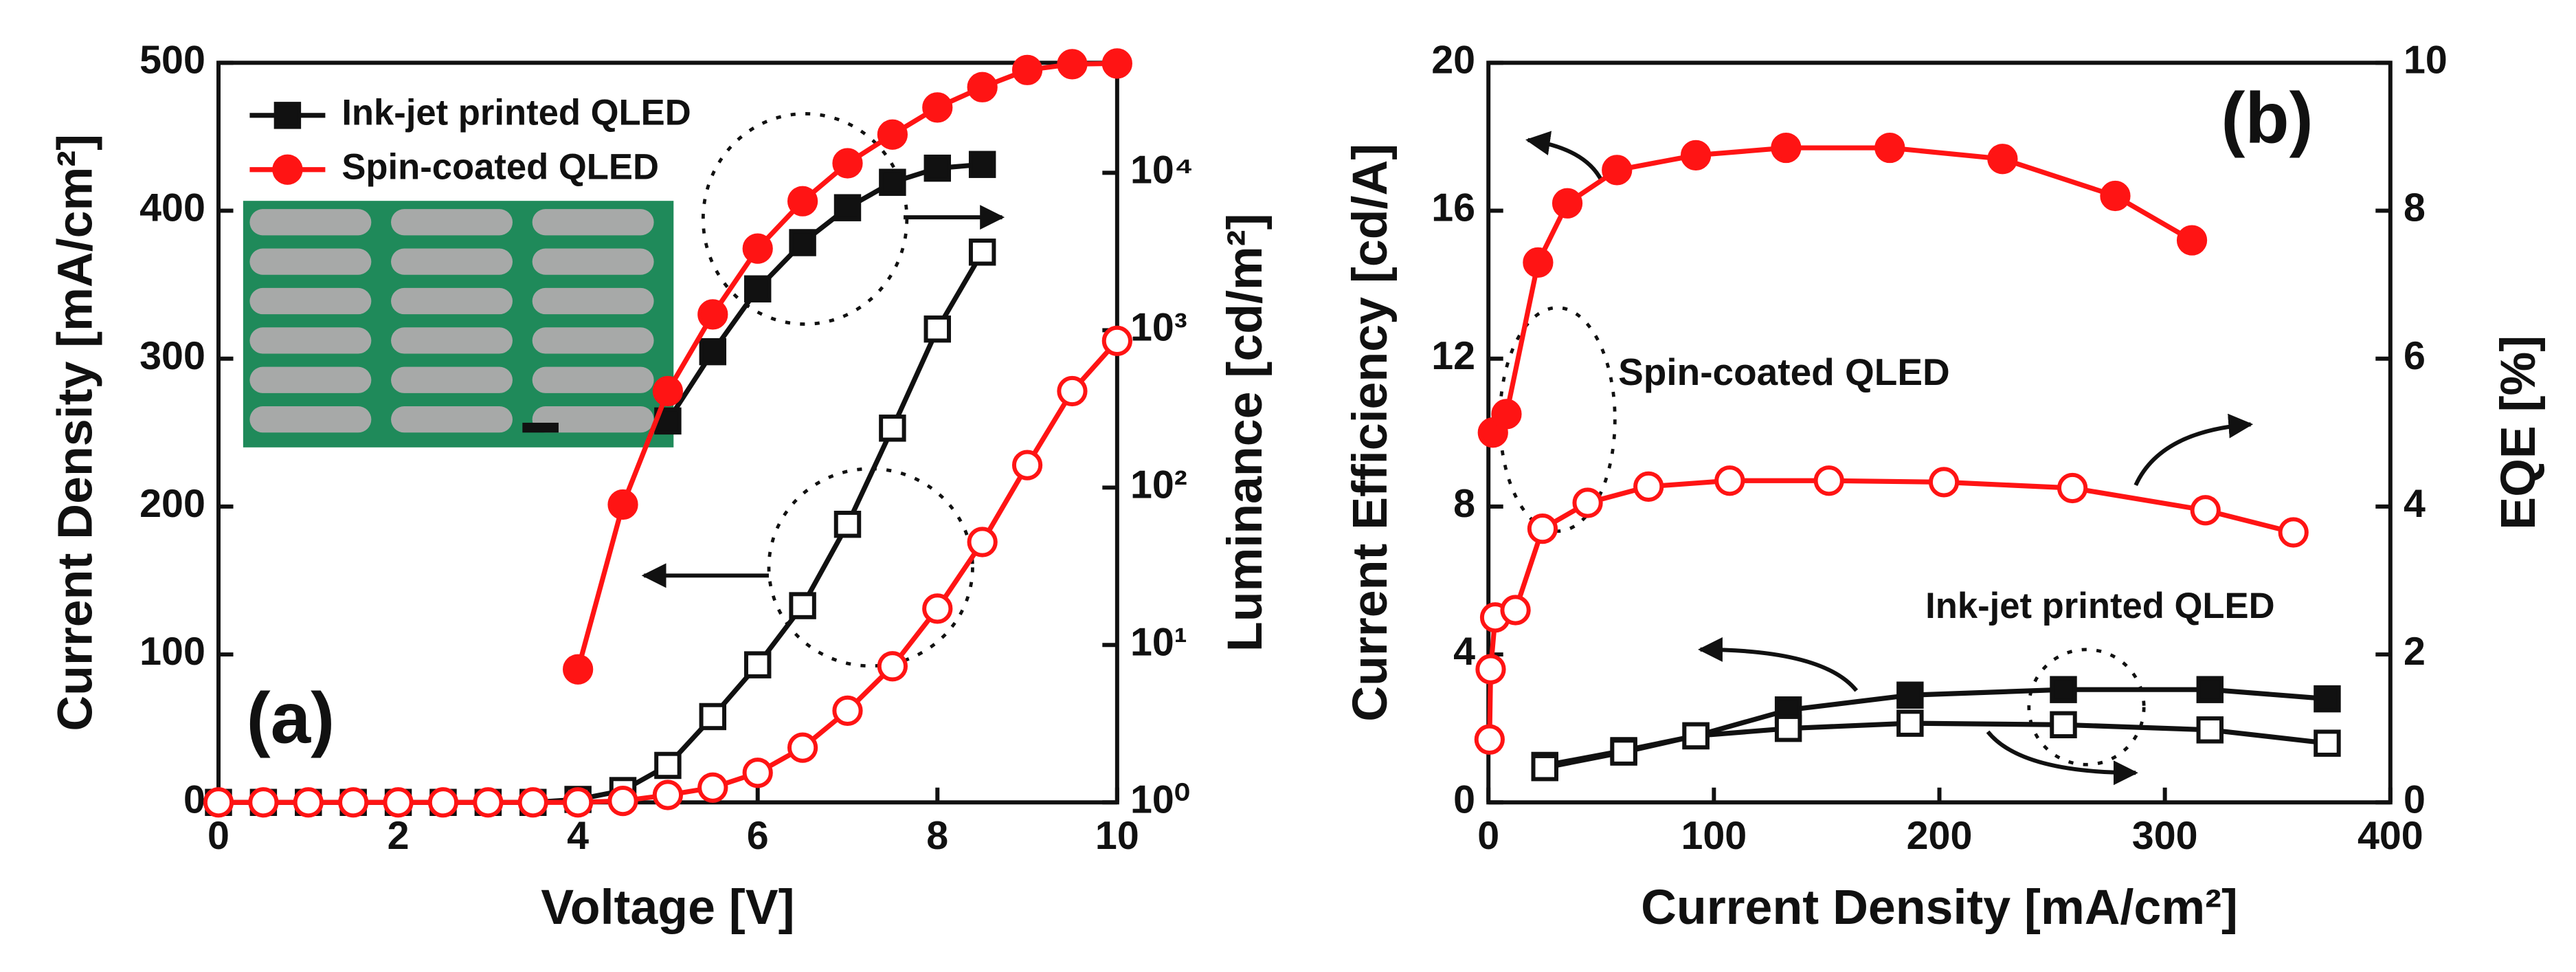 The image size is (2576, 972). Describe the element at coordinates (500, 168) in the screenshot. I see `legend-label: Spin-coated QLED` at that location.